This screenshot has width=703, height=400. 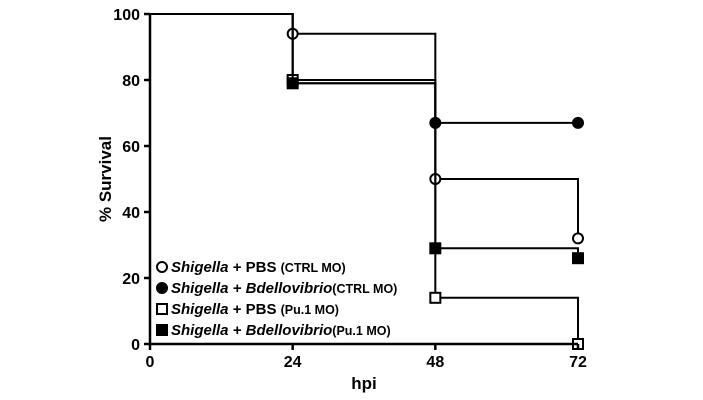 What do you see at coordinates (150, 362) in the screenshot?
I see `x-tick-label: 0` at bounding box center [150, 362].